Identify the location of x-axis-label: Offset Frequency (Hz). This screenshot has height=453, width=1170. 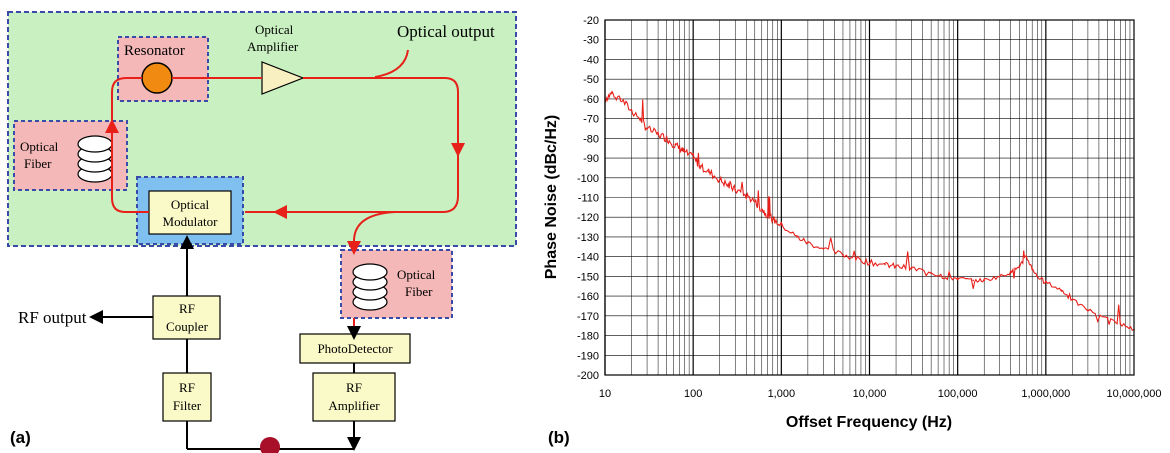
(869, 422).